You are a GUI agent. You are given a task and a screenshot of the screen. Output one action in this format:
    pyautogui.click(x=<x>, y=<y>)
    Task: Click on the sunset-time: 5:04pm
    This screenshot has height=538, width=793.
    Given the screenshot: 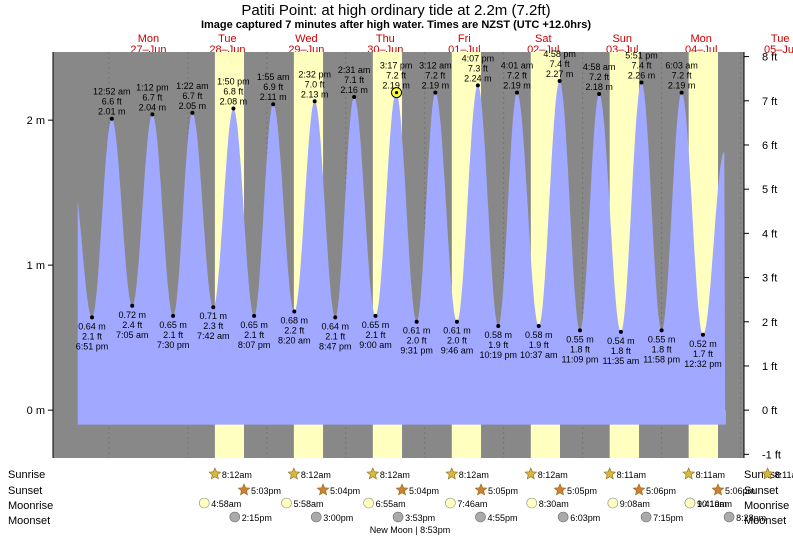 What is the action you would take?
    pyautogui.click(x=424, y=491)
    